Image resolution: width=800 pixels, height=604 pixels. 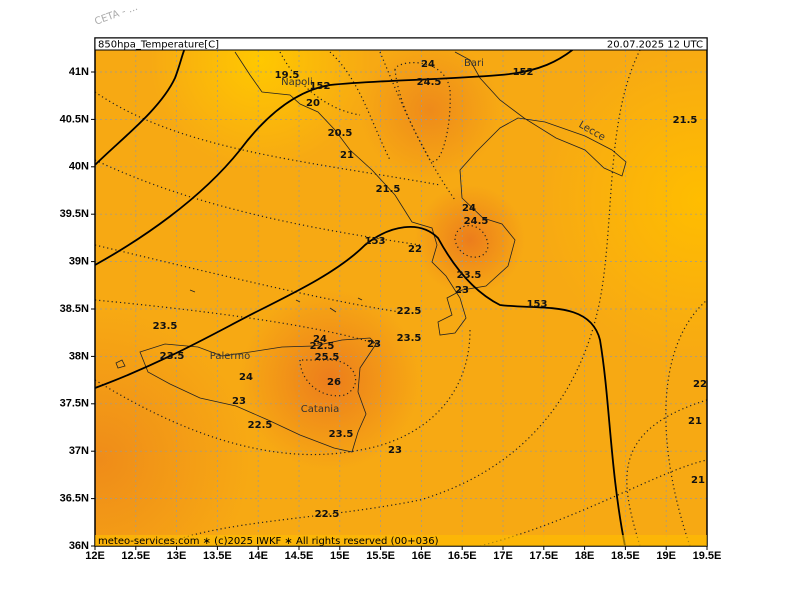 What do you see at coordinates (177, 556) in the screenshot?
I see `lon-label: 13E` at bounding box center [177, 556].